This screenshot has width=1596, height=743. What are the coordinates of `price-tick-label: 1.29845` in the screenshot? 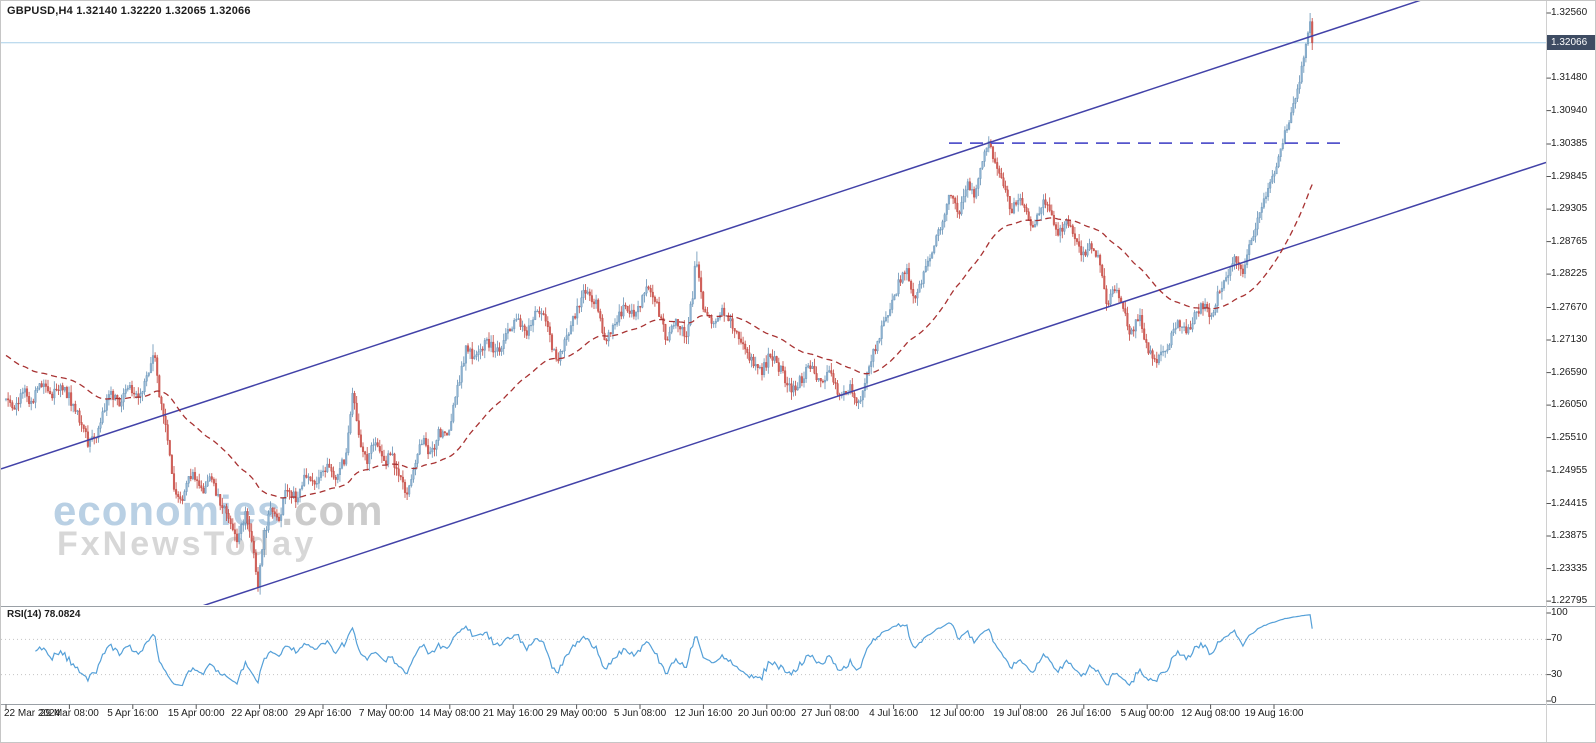 It's located at (1569, 176).